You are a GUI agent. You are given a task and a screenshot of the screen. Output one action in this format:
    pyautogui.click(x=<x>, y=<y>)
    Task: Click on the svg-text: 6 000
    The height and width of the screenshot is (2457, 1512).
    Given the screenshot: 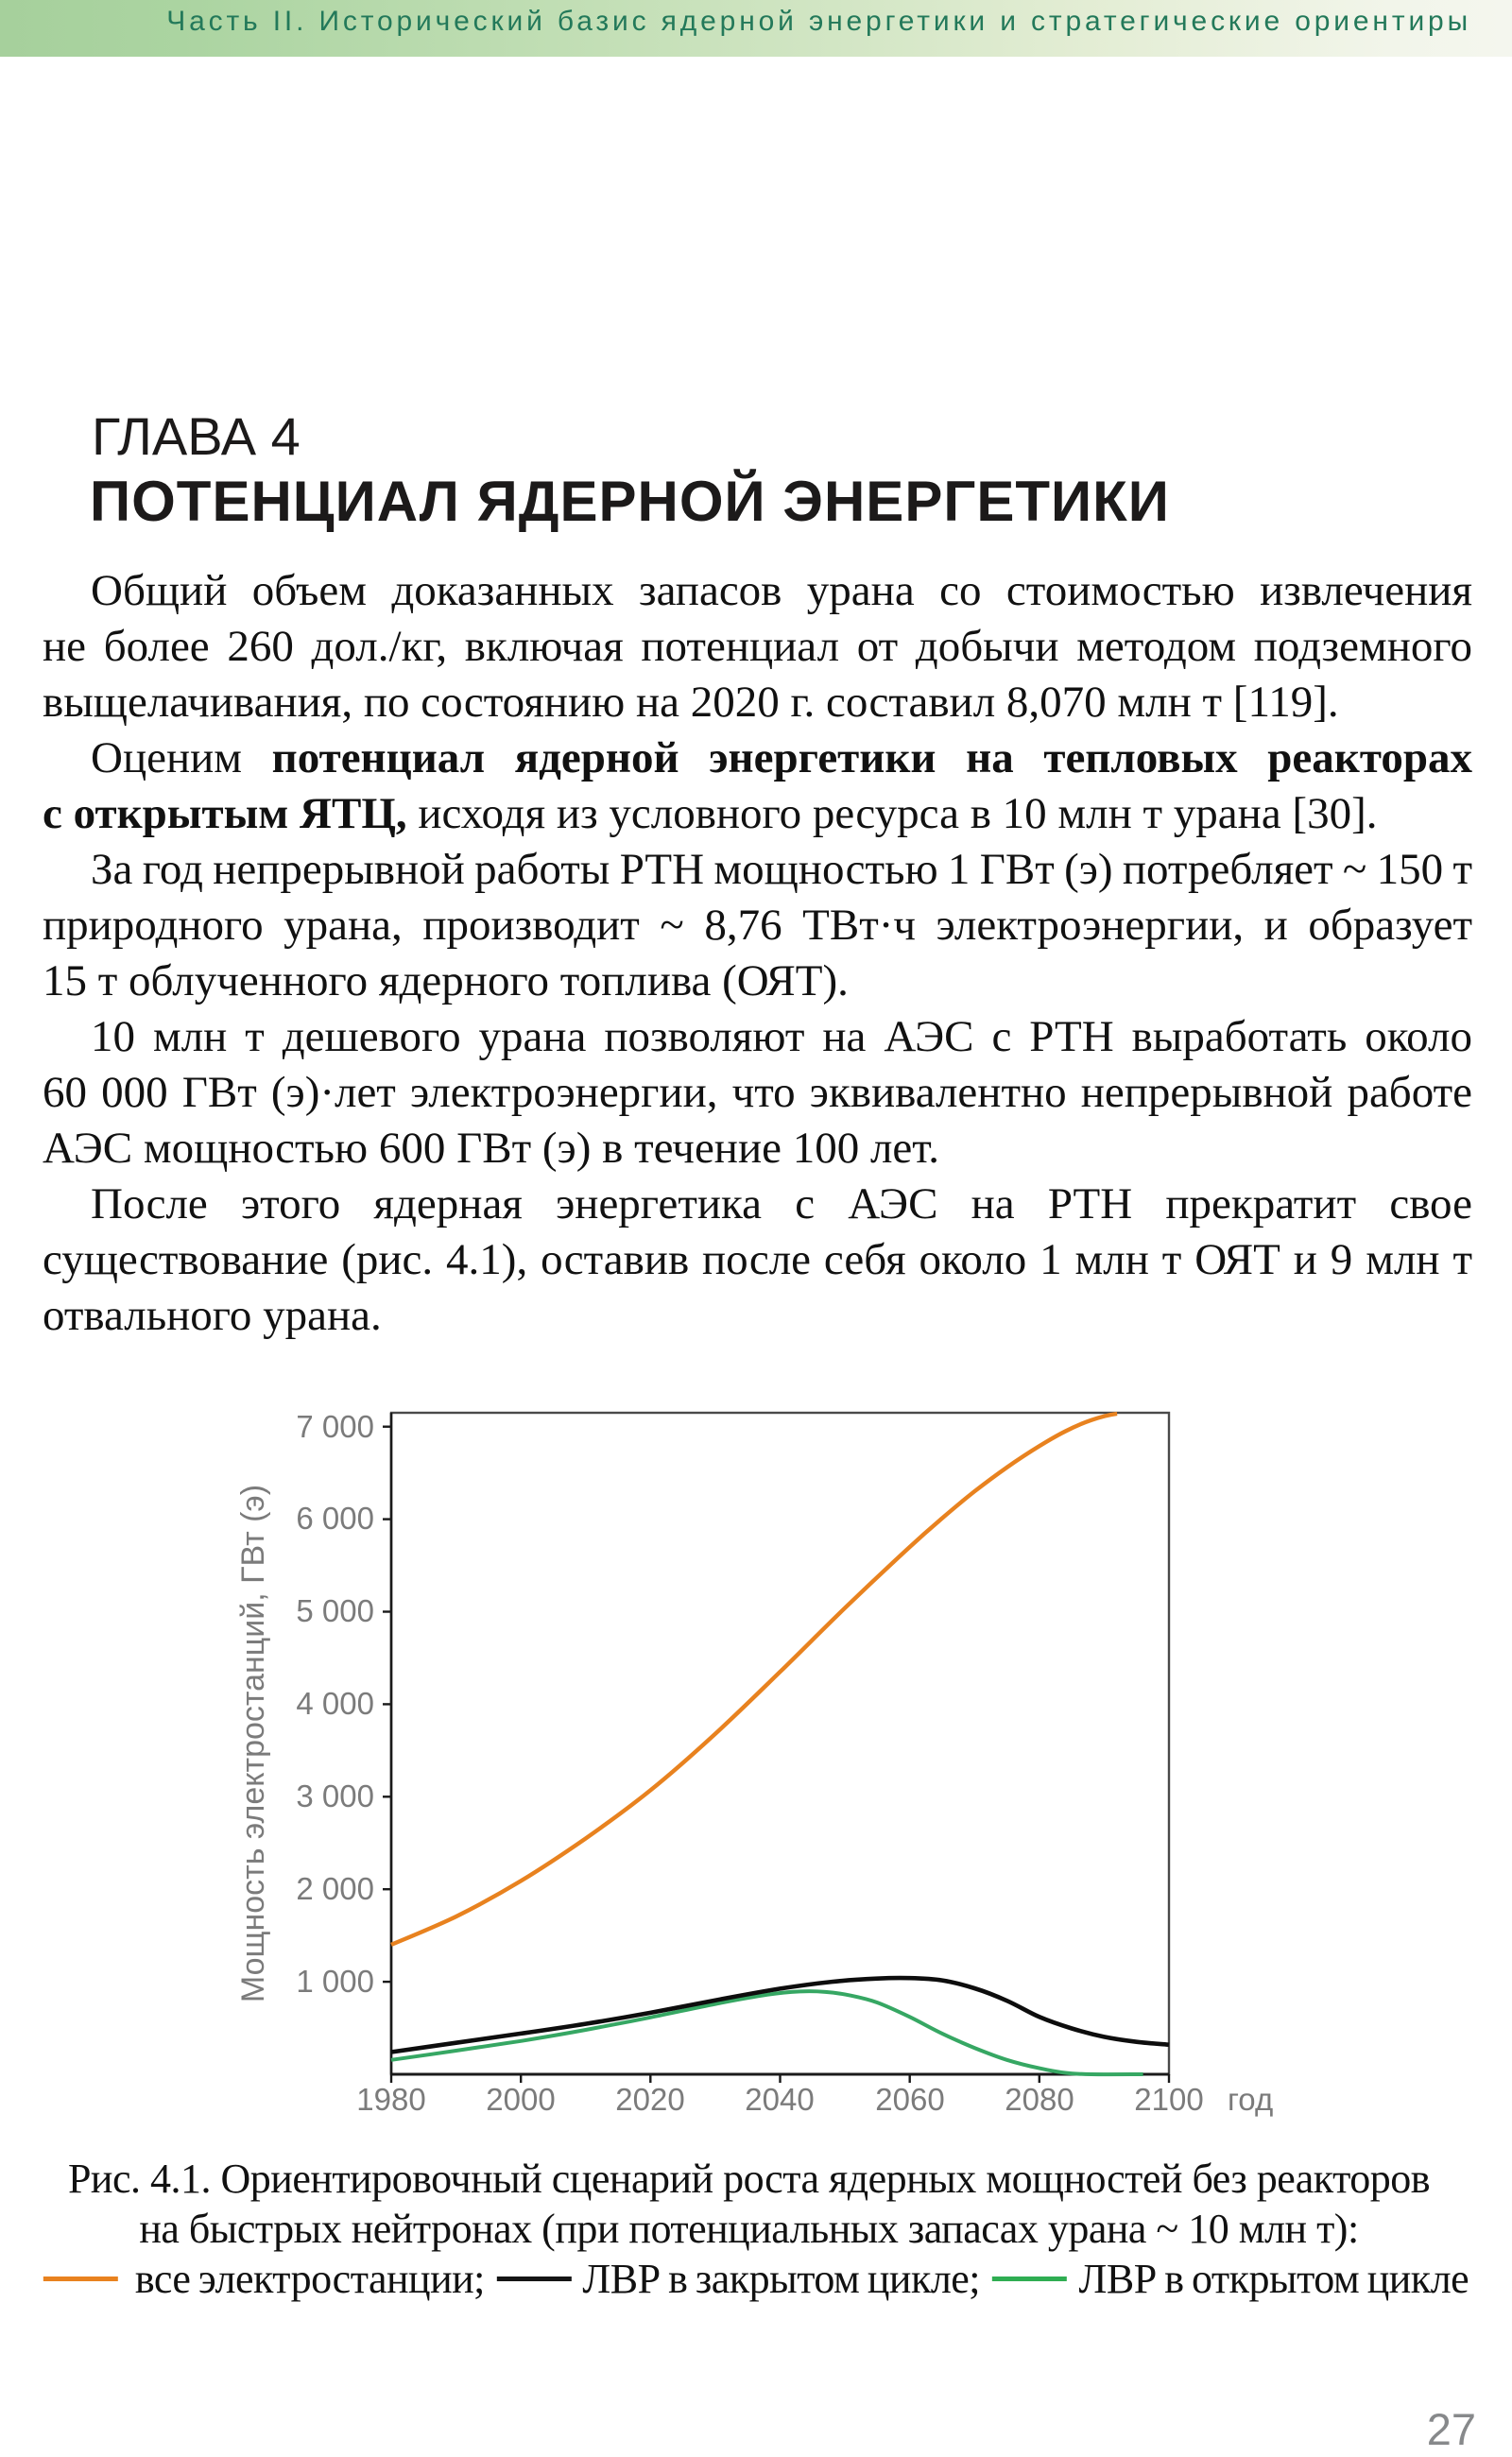 What is the action you would take?
    pyautogui.click(x=335, y=1518)
    